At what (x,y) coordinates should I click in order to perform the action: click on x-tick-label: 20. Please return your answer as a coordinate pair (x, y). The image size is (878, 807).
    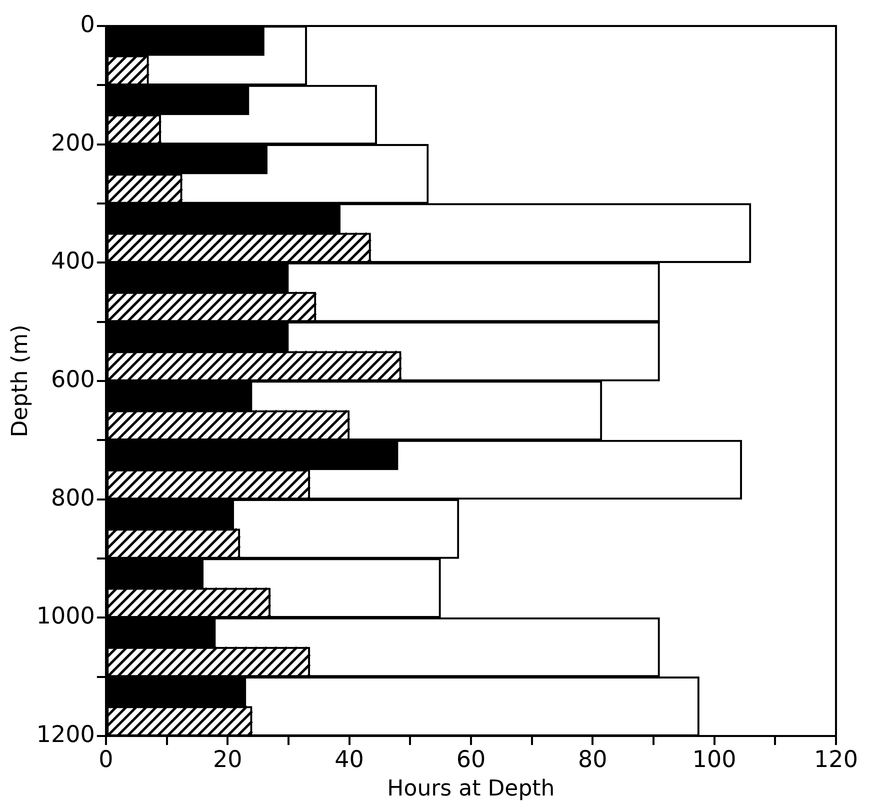
    Looking at the image, I should click on (227, 759).